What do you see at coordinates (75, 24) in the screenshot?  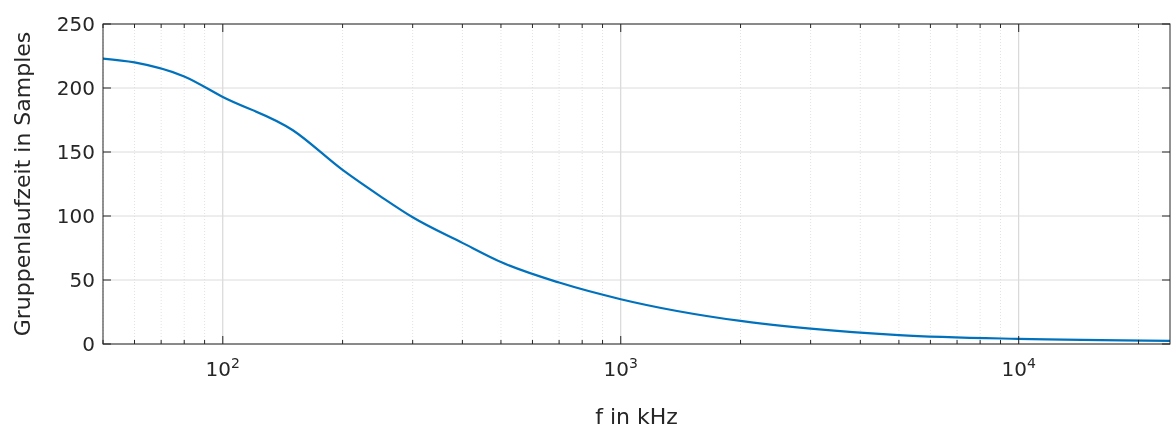 I see `y-tick-label: 250` at bounding box center [75, 24].